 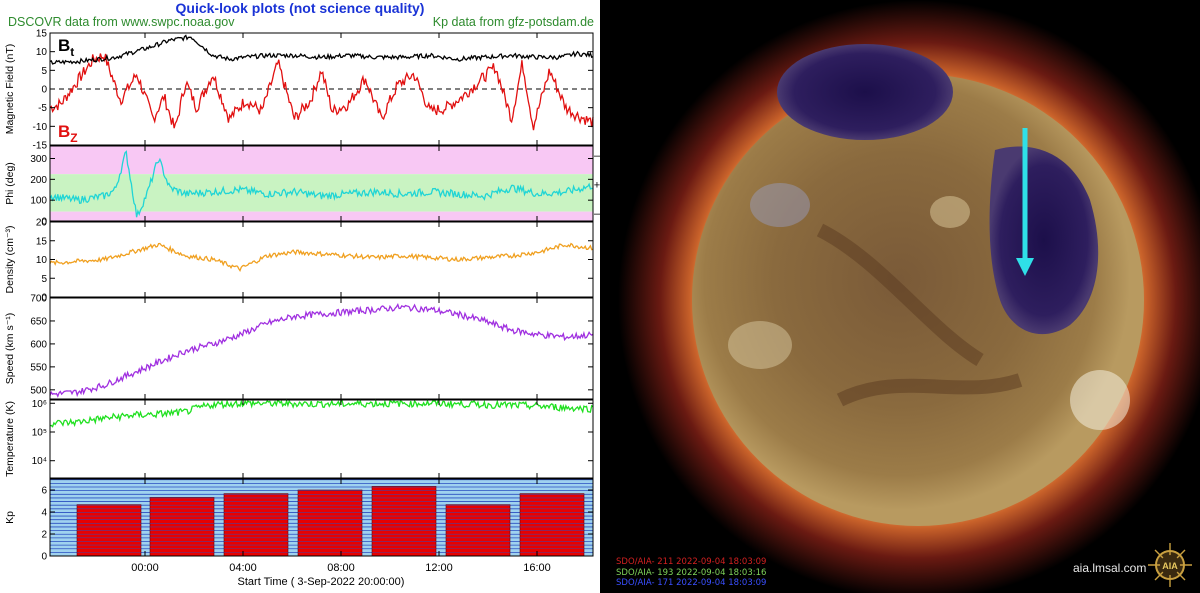 What do you see at coordinates (10, 89) in the screenshot?
I see `magnetic-axis-title: Magnetic Field (nT)` at bounding box center [10, 89].